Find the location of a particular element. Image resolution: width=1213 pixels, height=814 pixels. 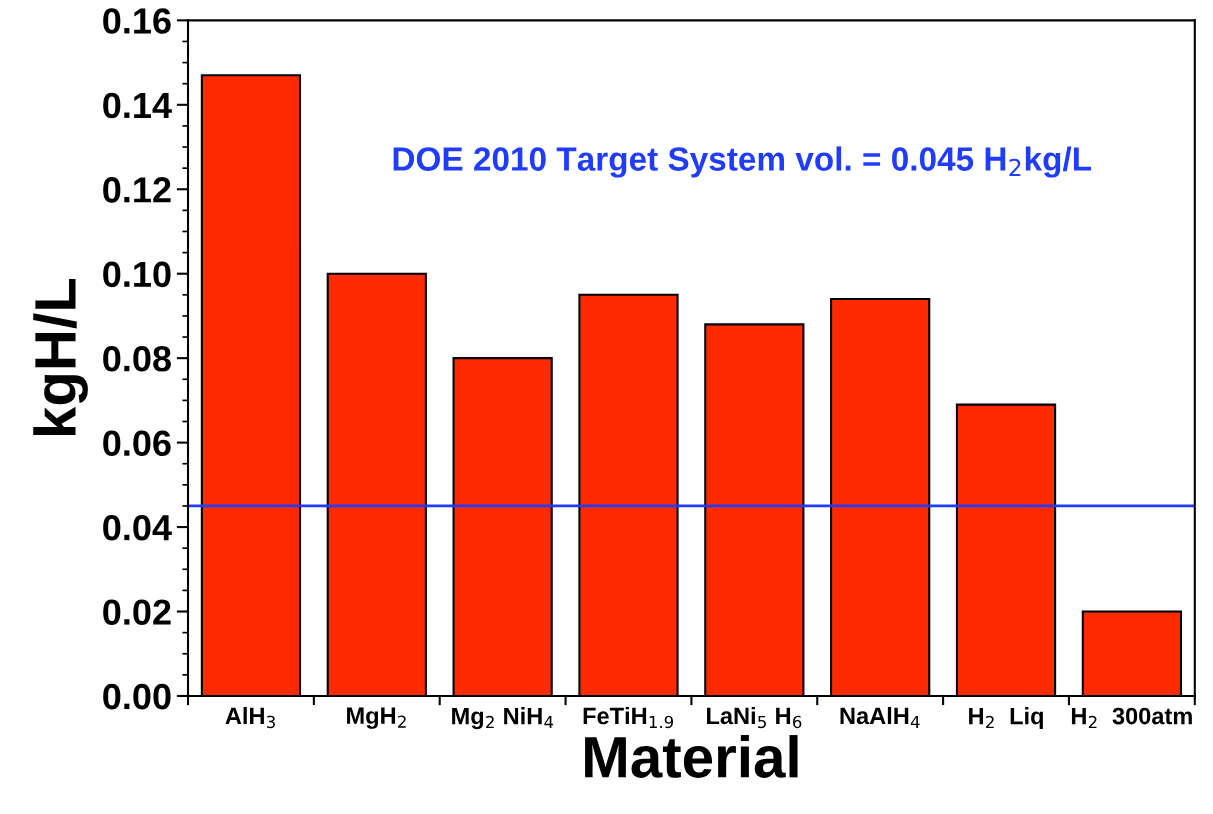

ref-line-label: DOE 2010 Target System vol. = 0.045 H$_{2}$kg/L is located at coordinates (742, 162).